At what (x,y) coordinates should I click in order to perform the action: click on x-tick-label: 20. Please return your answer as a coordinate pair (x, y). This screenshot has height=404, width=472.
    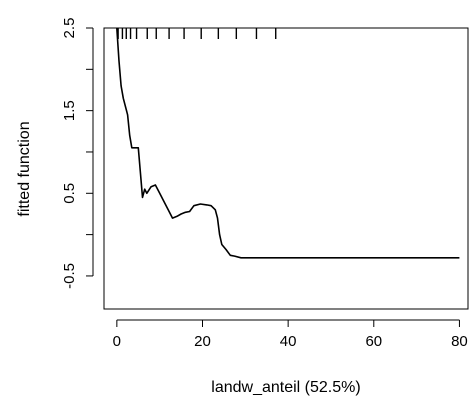
    Looking at the image, I should click on (202, 341).